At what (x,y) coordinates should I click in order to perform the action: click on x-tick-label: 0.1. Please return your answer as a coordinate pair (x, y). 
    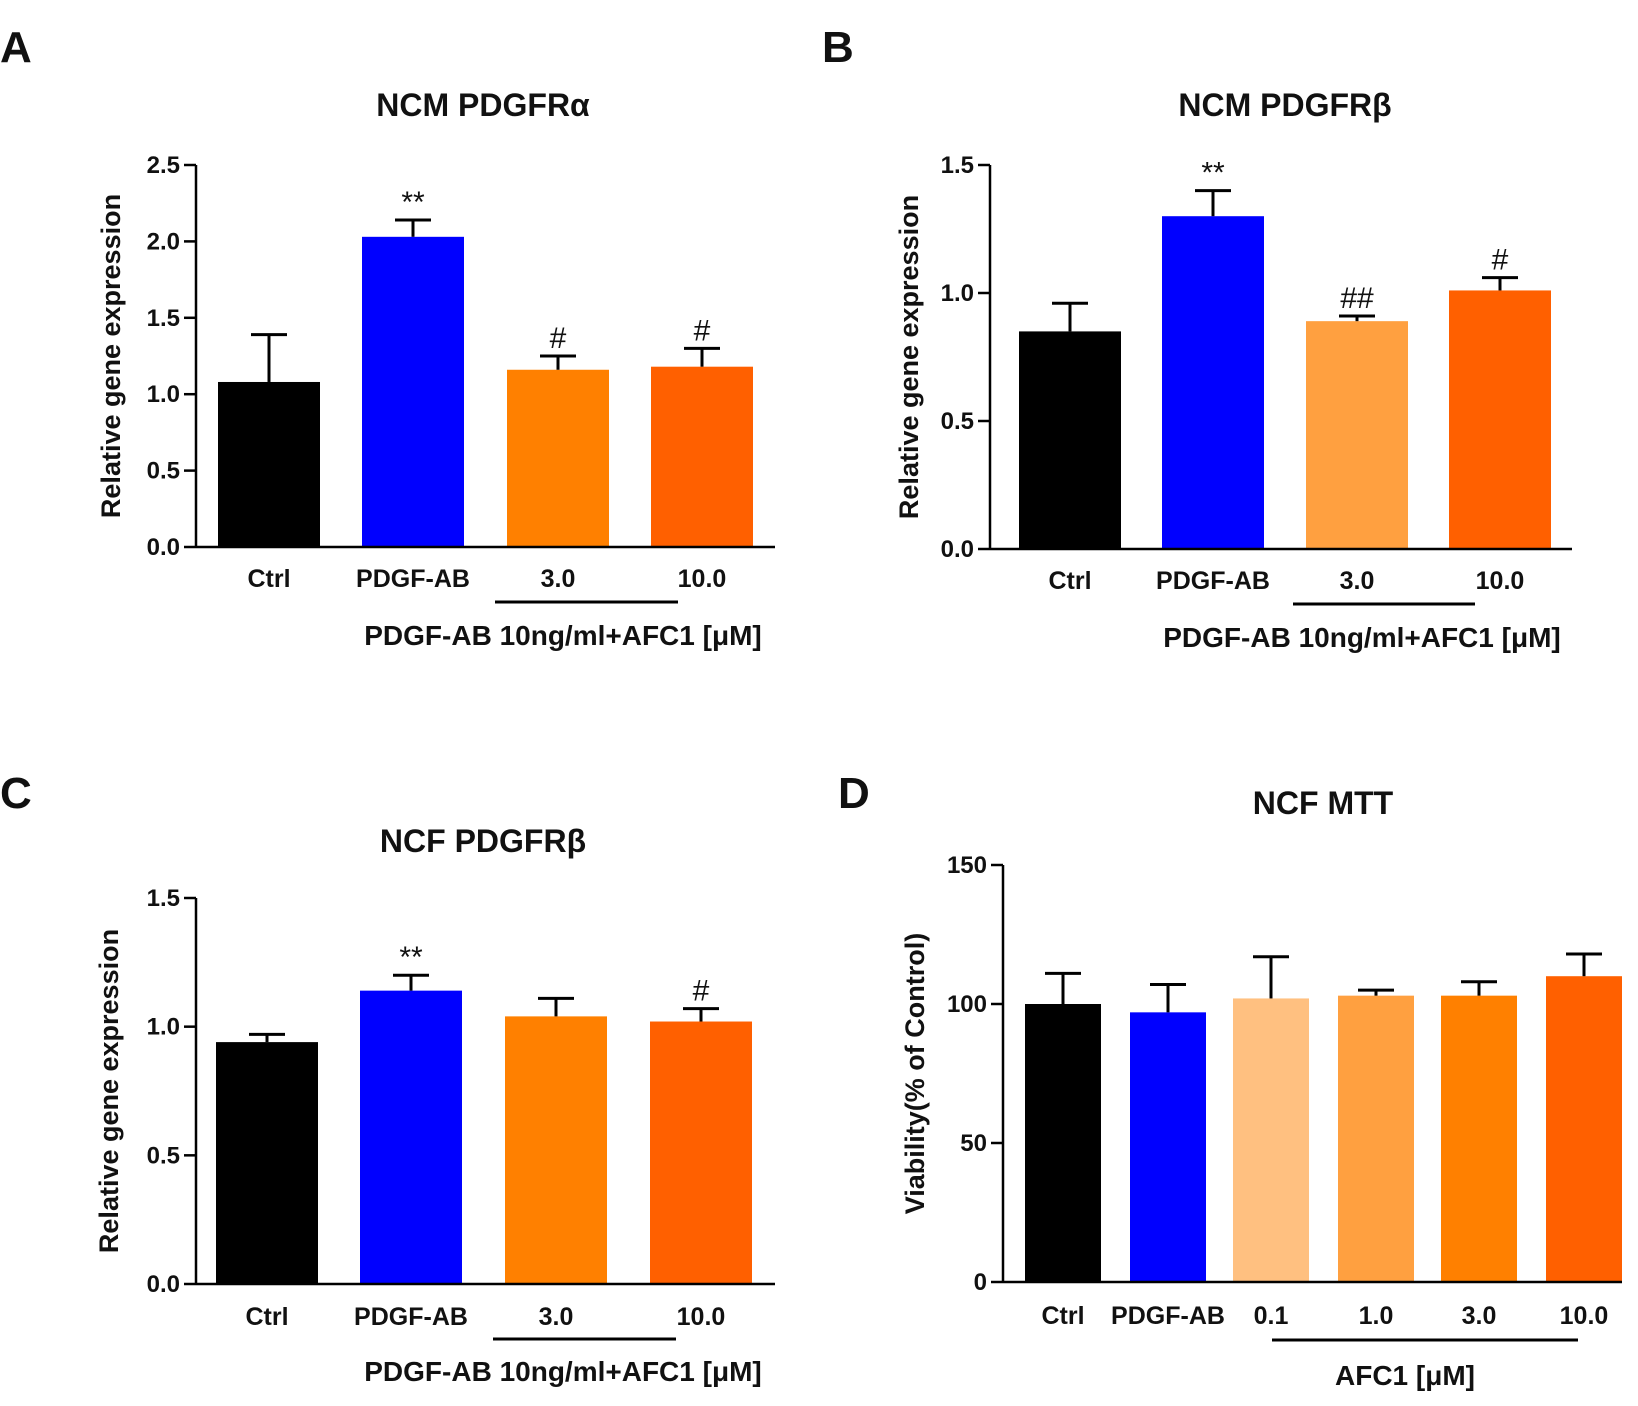
    Looking at the image, I should click on (1271, 1316).